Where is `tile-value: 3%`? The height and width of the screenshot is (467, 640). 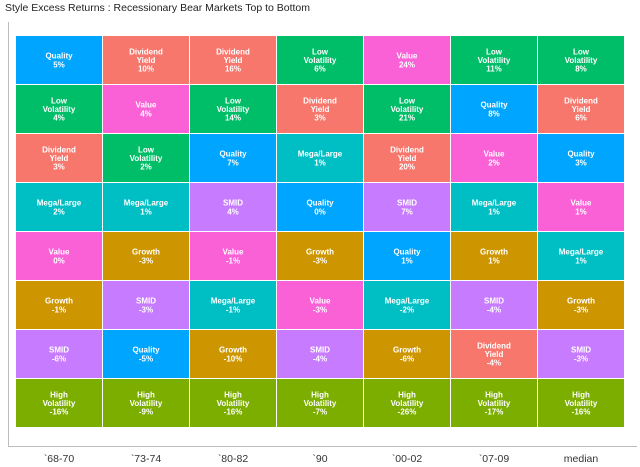 tile-value: 3% is located at coordinates (59, 167).